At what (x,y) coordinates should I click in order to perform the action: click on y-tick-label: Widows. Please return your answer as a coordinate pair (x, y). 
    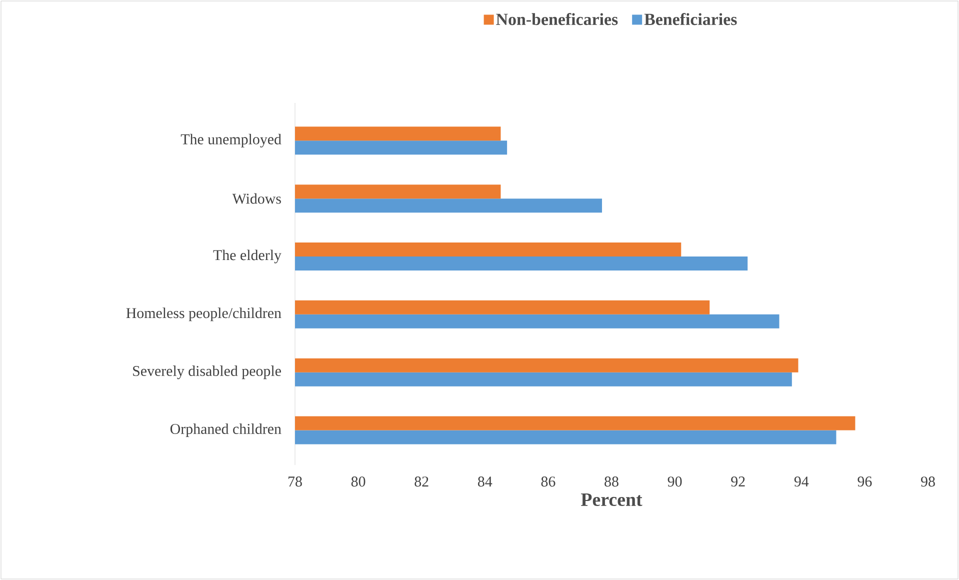
    Looking at the image, I should click on (256, 198).